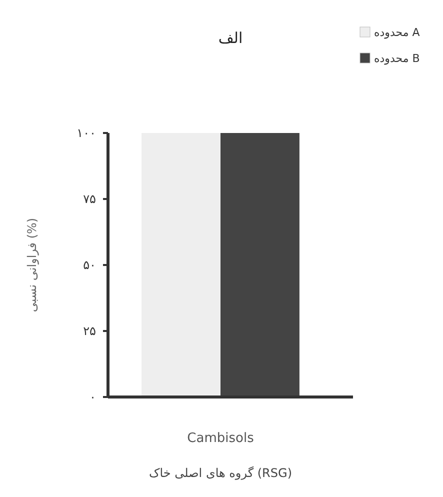 The height and width of the screenshot is (497, 443). Describe the element at coordinates (230, 38) in the screenshot. I see `chart-title: الف` at that location.